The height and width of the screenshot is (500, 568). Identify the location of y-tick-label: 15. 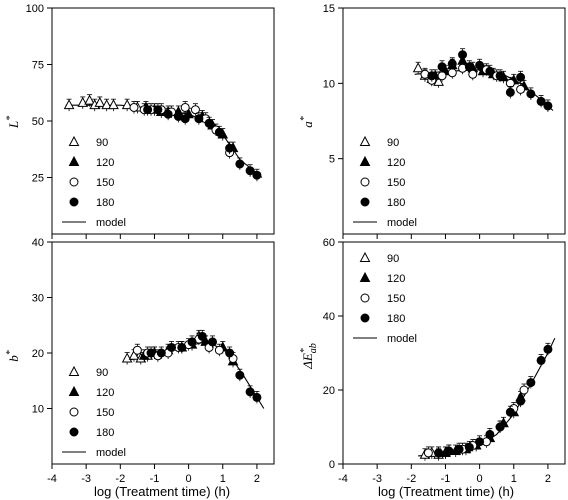
(329, 9).